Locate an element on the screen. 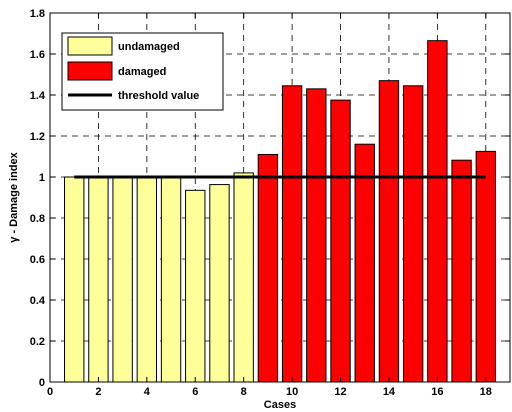 This screenshot has width=512, height=412. y-tick-label: 1.4 is located at coordinates (38, 96).